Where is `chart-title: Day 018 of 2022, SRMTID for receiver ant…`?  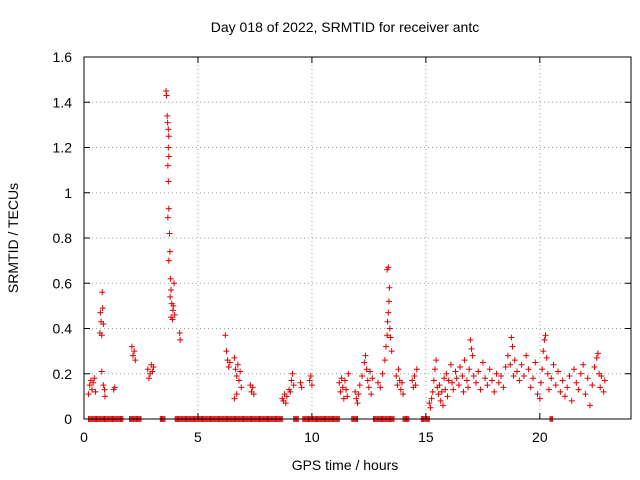 chart-title: Day 018 of 2022, SRMTID for receiver ant… is located at coordinates (345, 27).